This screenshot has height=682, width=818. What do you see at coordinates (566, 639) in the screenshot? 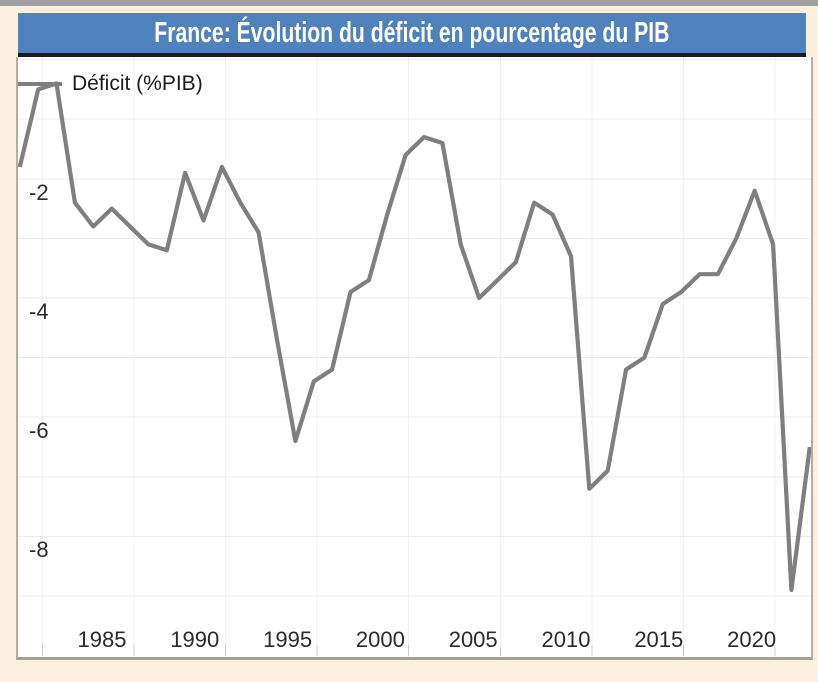
I see `x-axis-label: 2010` at bounding box center [566, 639].